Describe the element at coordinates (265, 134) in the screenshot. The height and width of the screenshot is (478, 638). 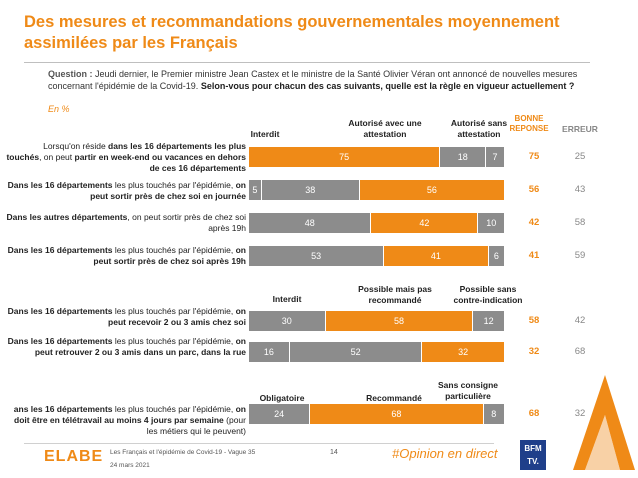
I see `legend-g1-s1: Interdit` at that location.